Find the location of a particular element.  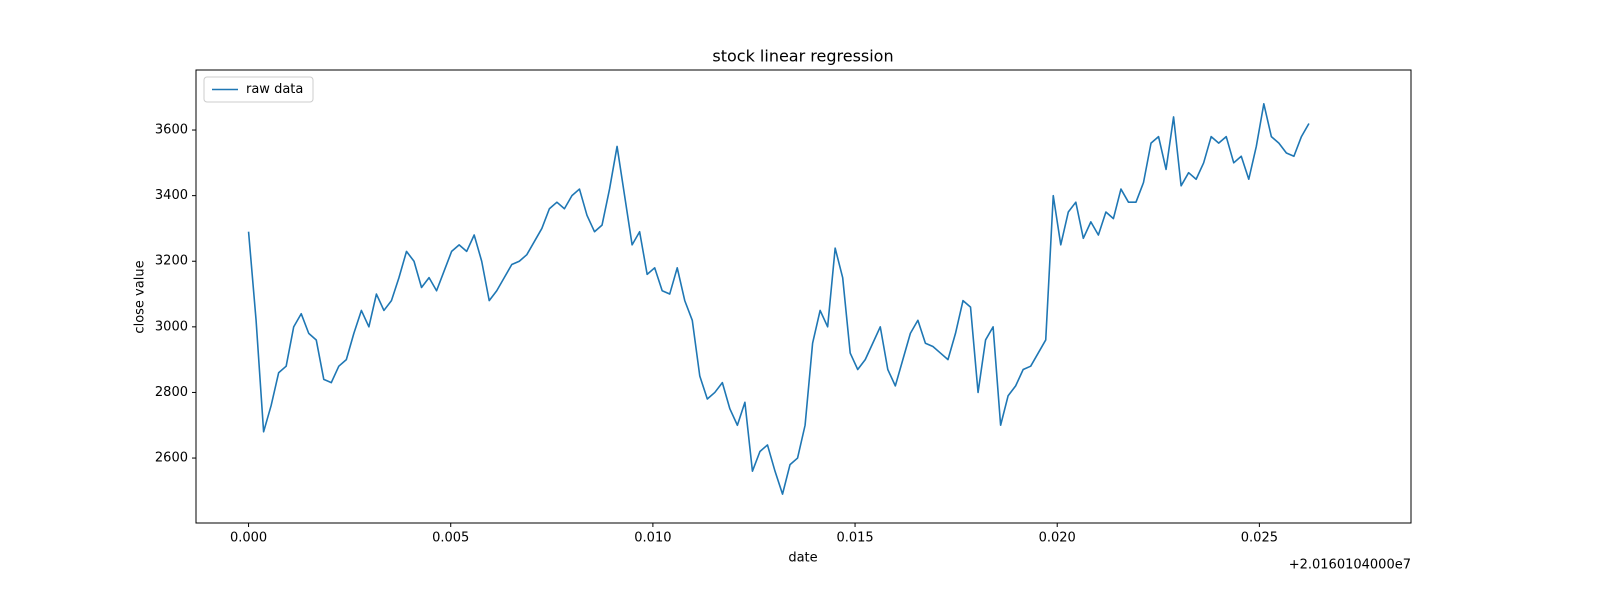

x-tick-label: 0.005 is located at coordinates (450, 538).